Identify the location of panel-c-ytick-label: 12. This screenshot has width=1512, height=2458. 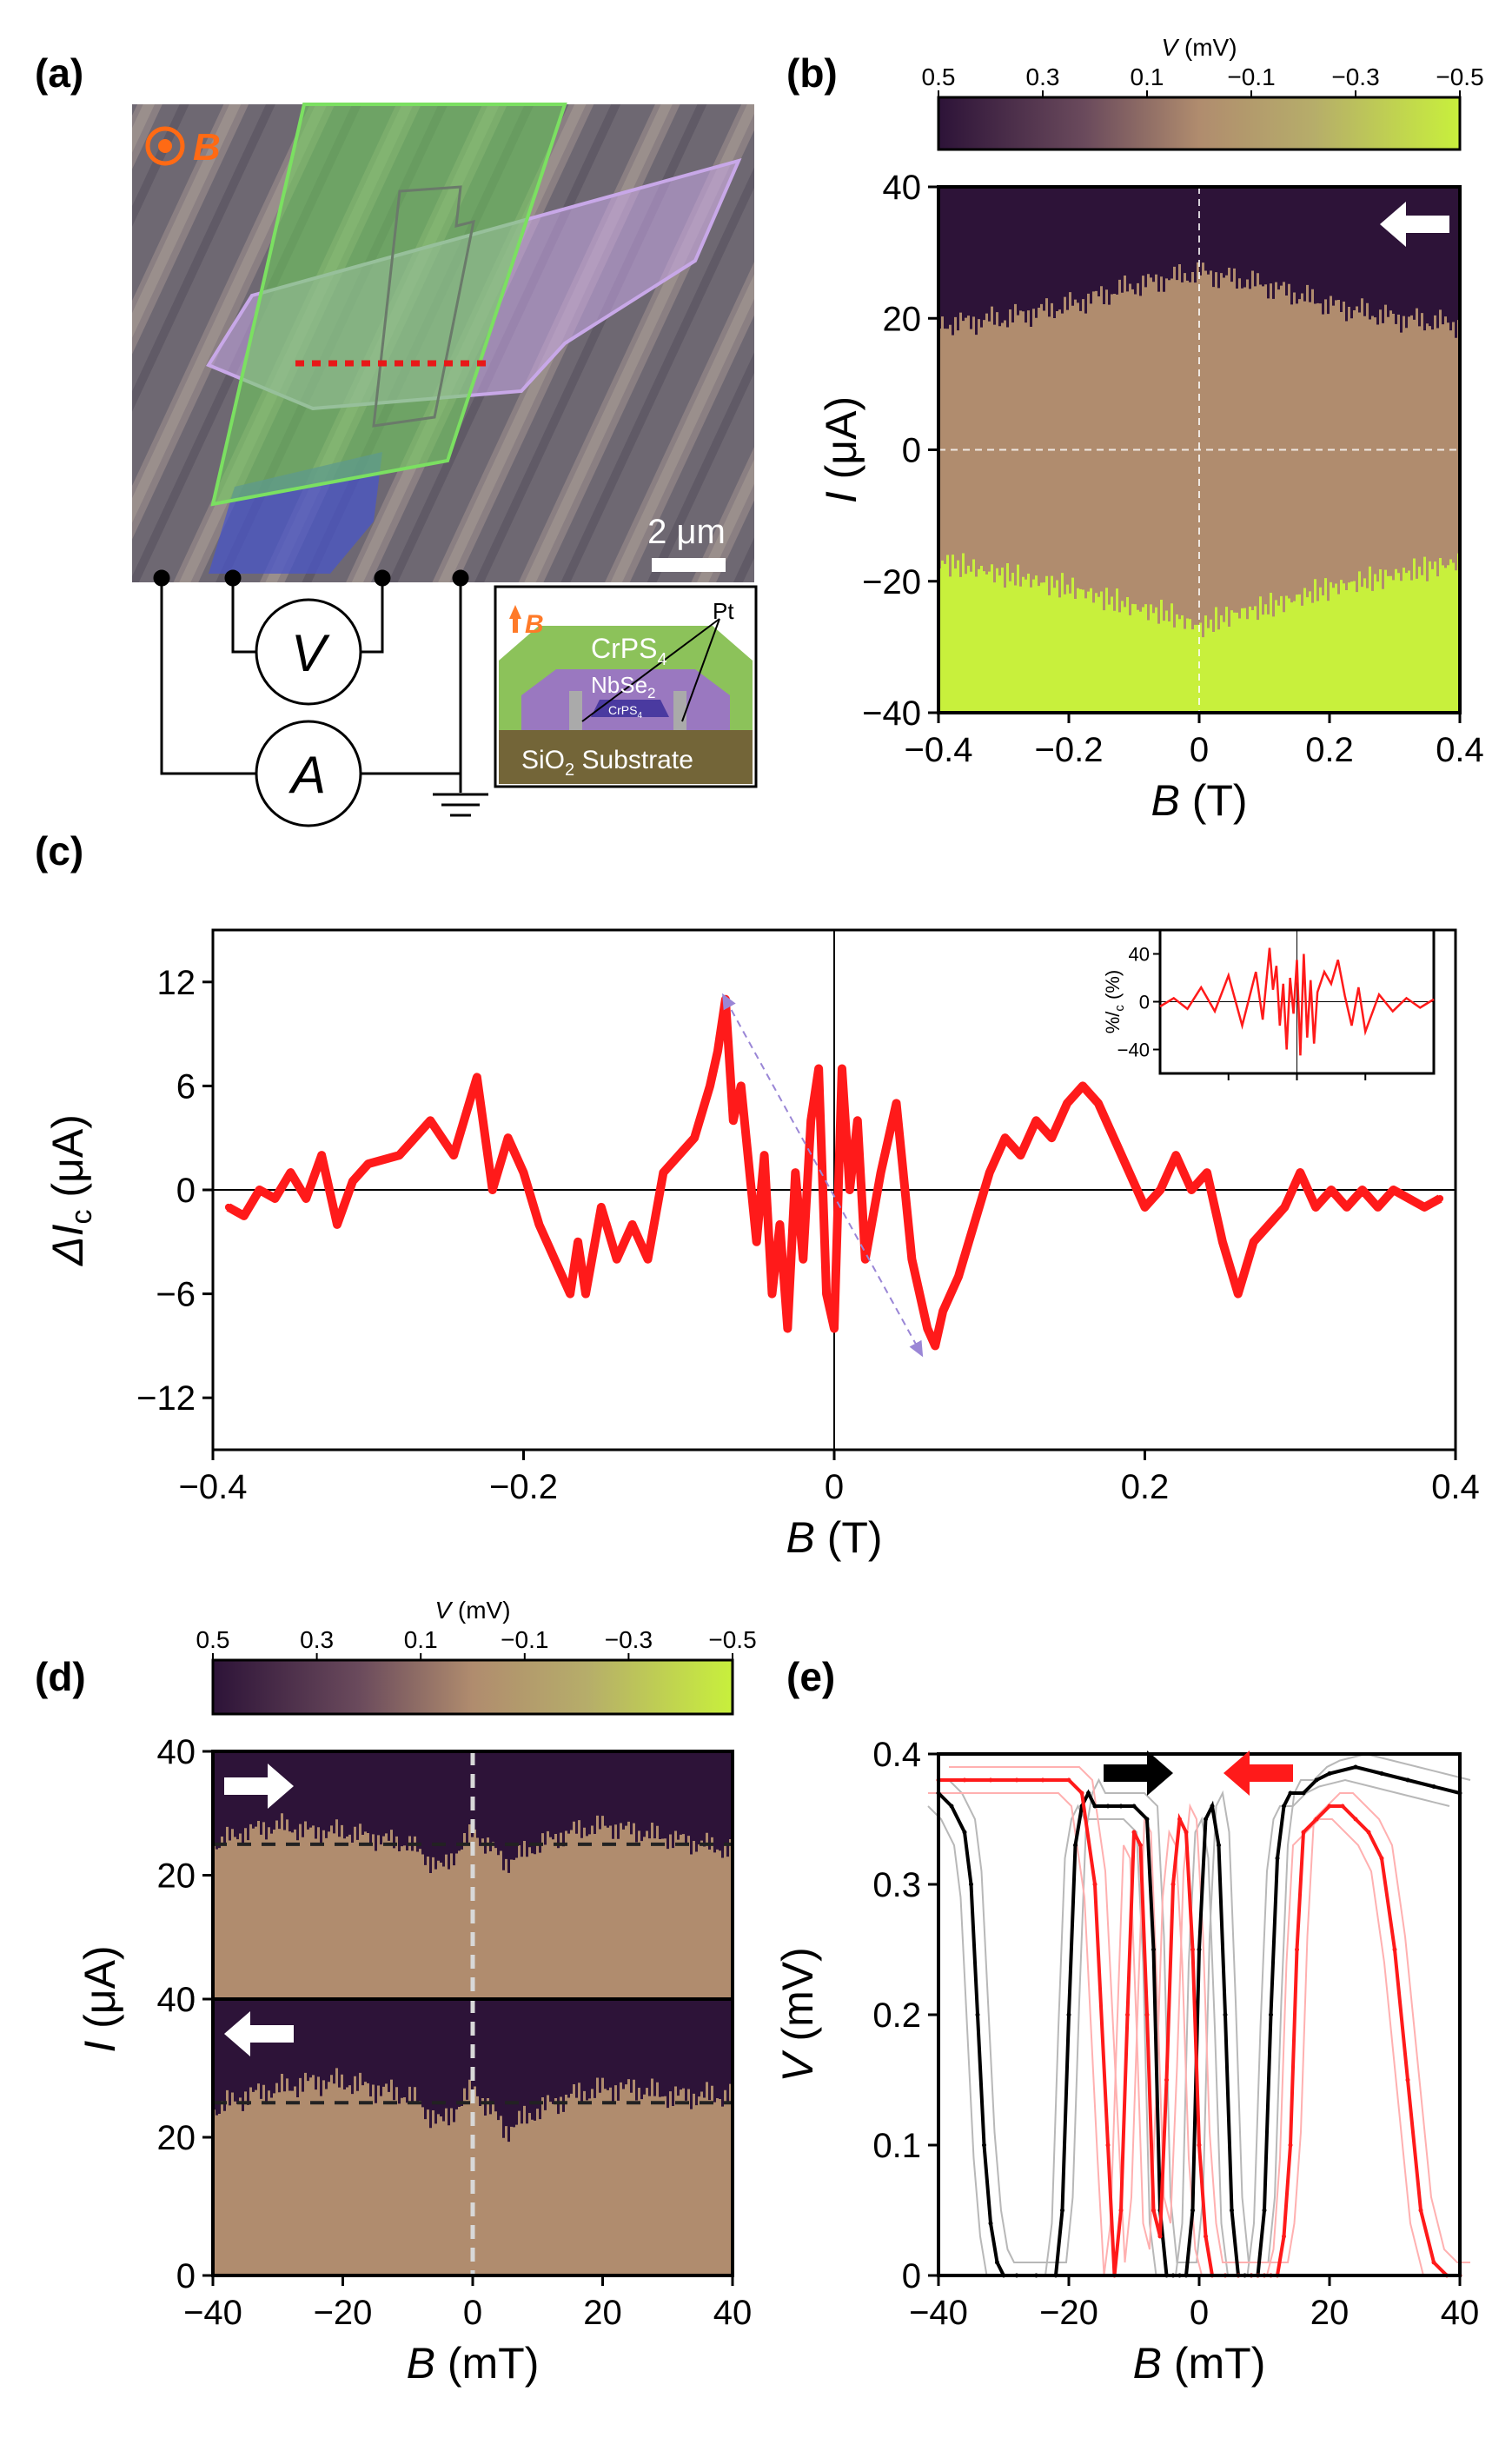
(176, 983).